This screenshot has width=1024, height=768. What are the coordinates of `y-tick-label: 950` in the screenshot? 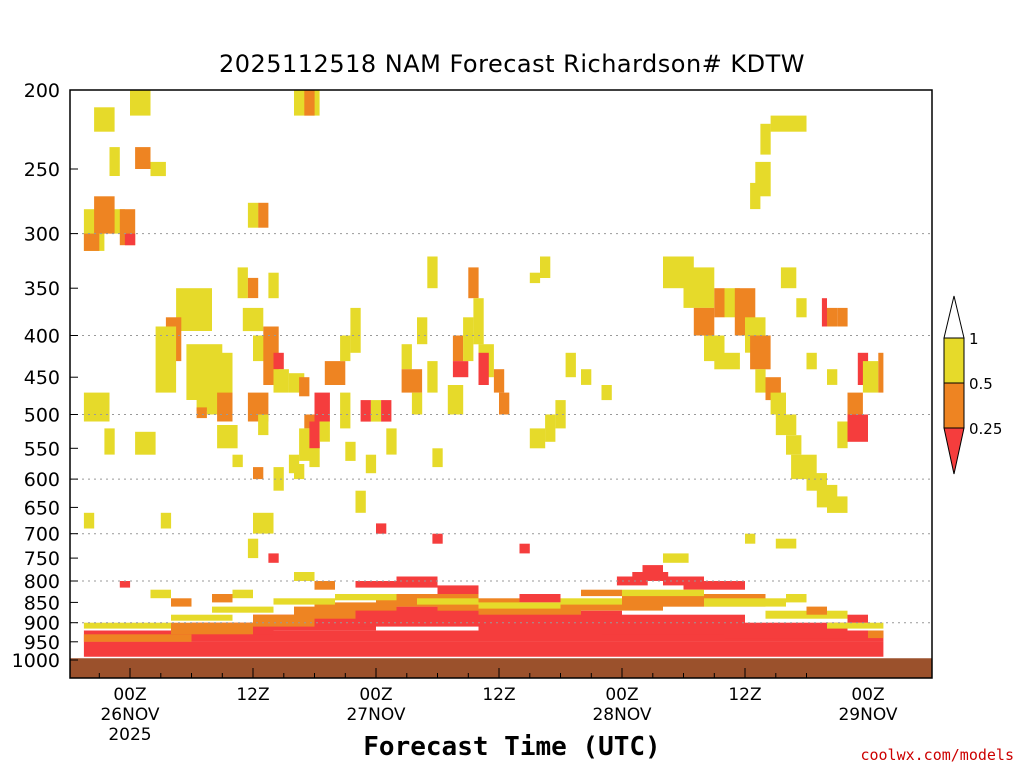 It's located at (42, 643).